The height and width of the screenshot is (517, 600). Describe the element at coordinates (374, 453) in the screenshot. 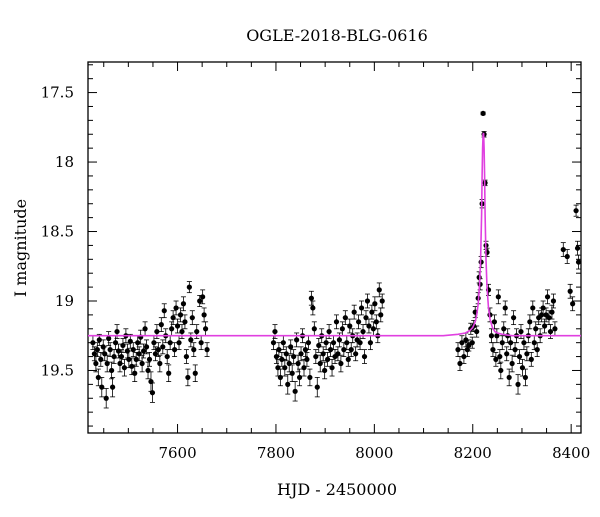

I see `x-tick-label: 8000` at that location.